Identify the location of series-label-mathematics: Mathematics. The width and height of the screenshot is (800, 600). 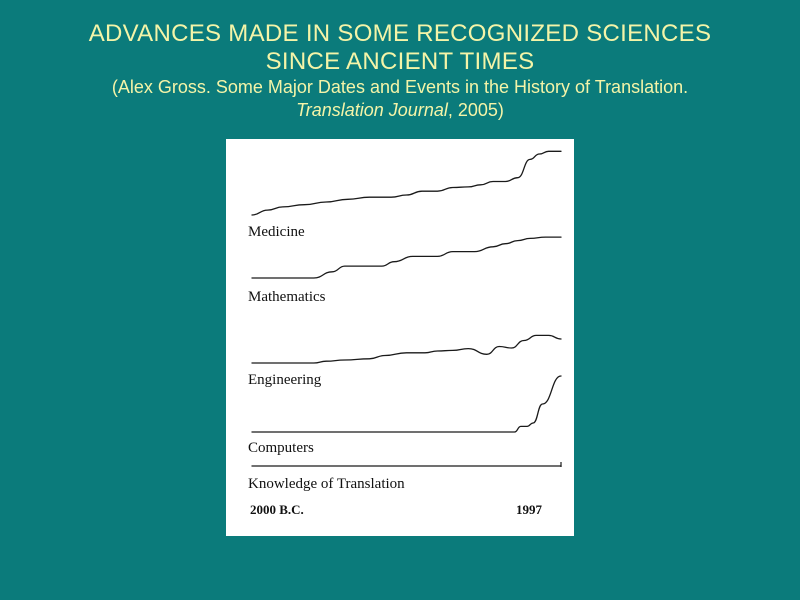
(287, 297).